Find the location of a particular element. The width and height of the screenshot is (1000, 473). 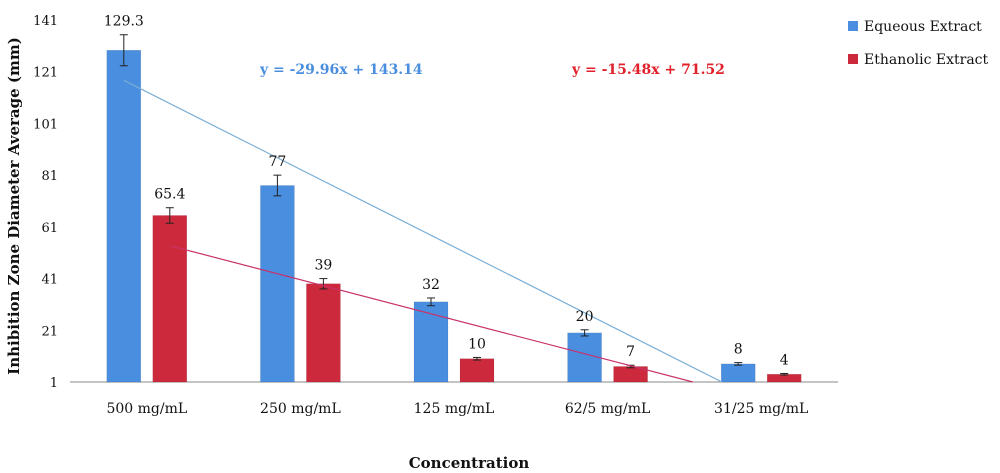

y-tick-label: 121 is located at coordinates (45, 73).